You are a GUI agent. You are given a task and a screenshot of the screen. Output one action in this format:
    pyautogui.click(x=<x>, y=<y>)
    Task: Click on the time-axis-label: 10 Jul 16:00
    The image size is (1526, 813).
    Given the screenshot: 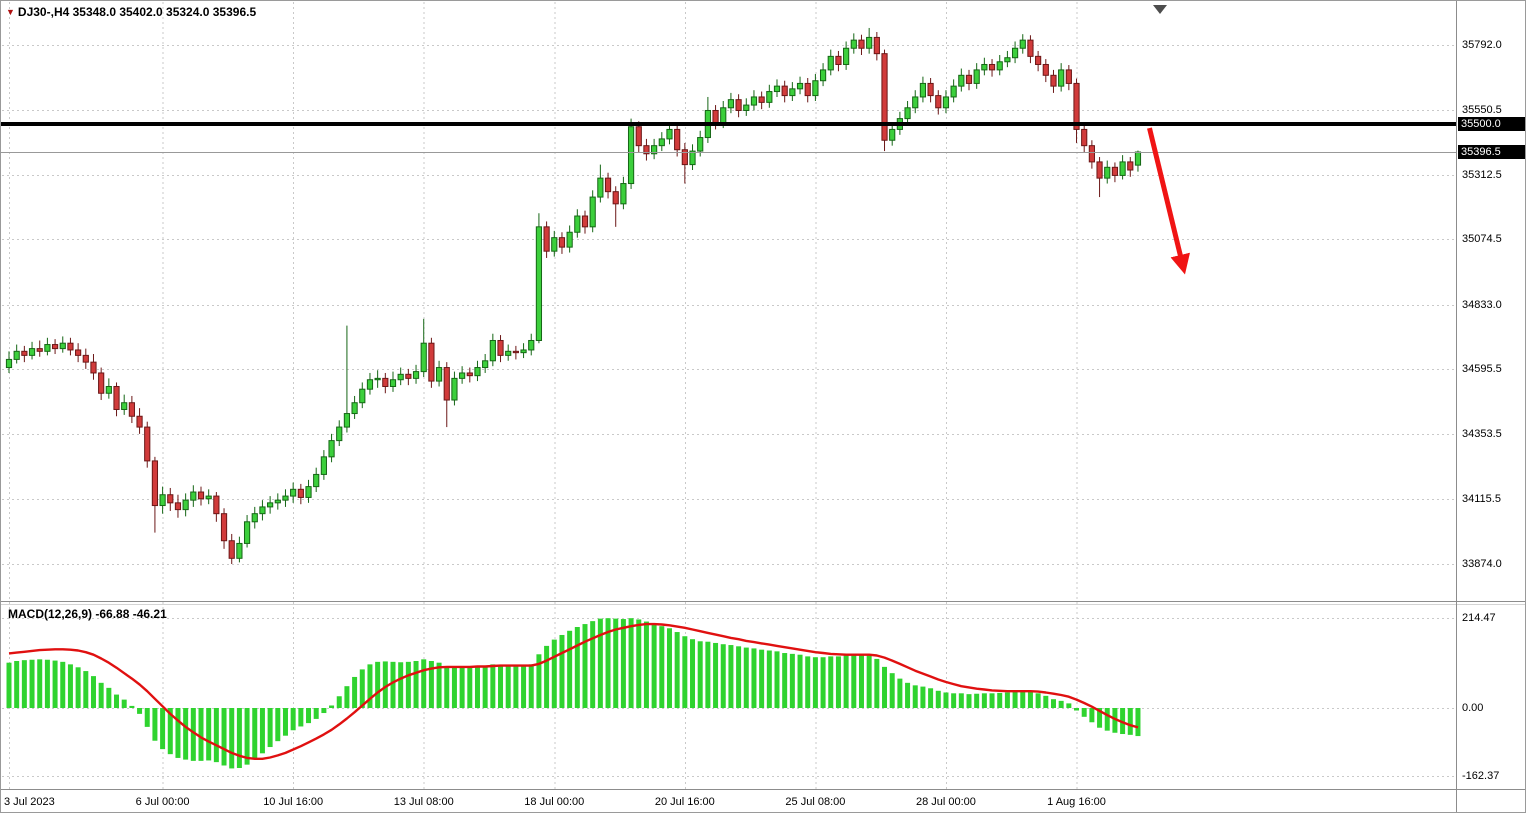 What is the action you would take?
    pyautogui.click(x=293, y=802)
    